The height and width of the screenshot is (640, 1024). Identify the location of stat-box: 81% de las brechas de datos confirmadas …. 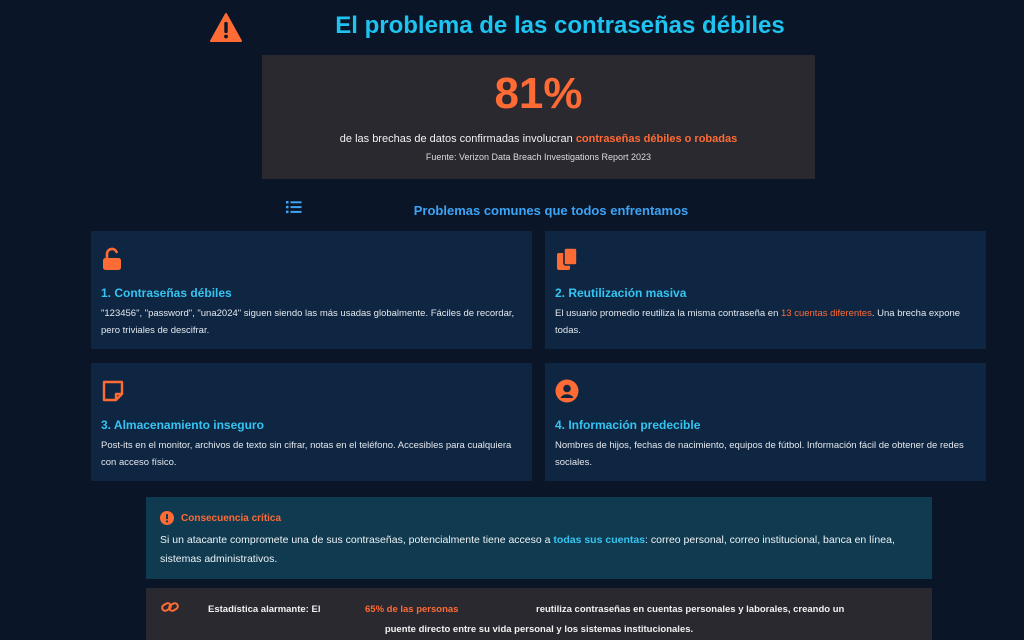
(538, 117).